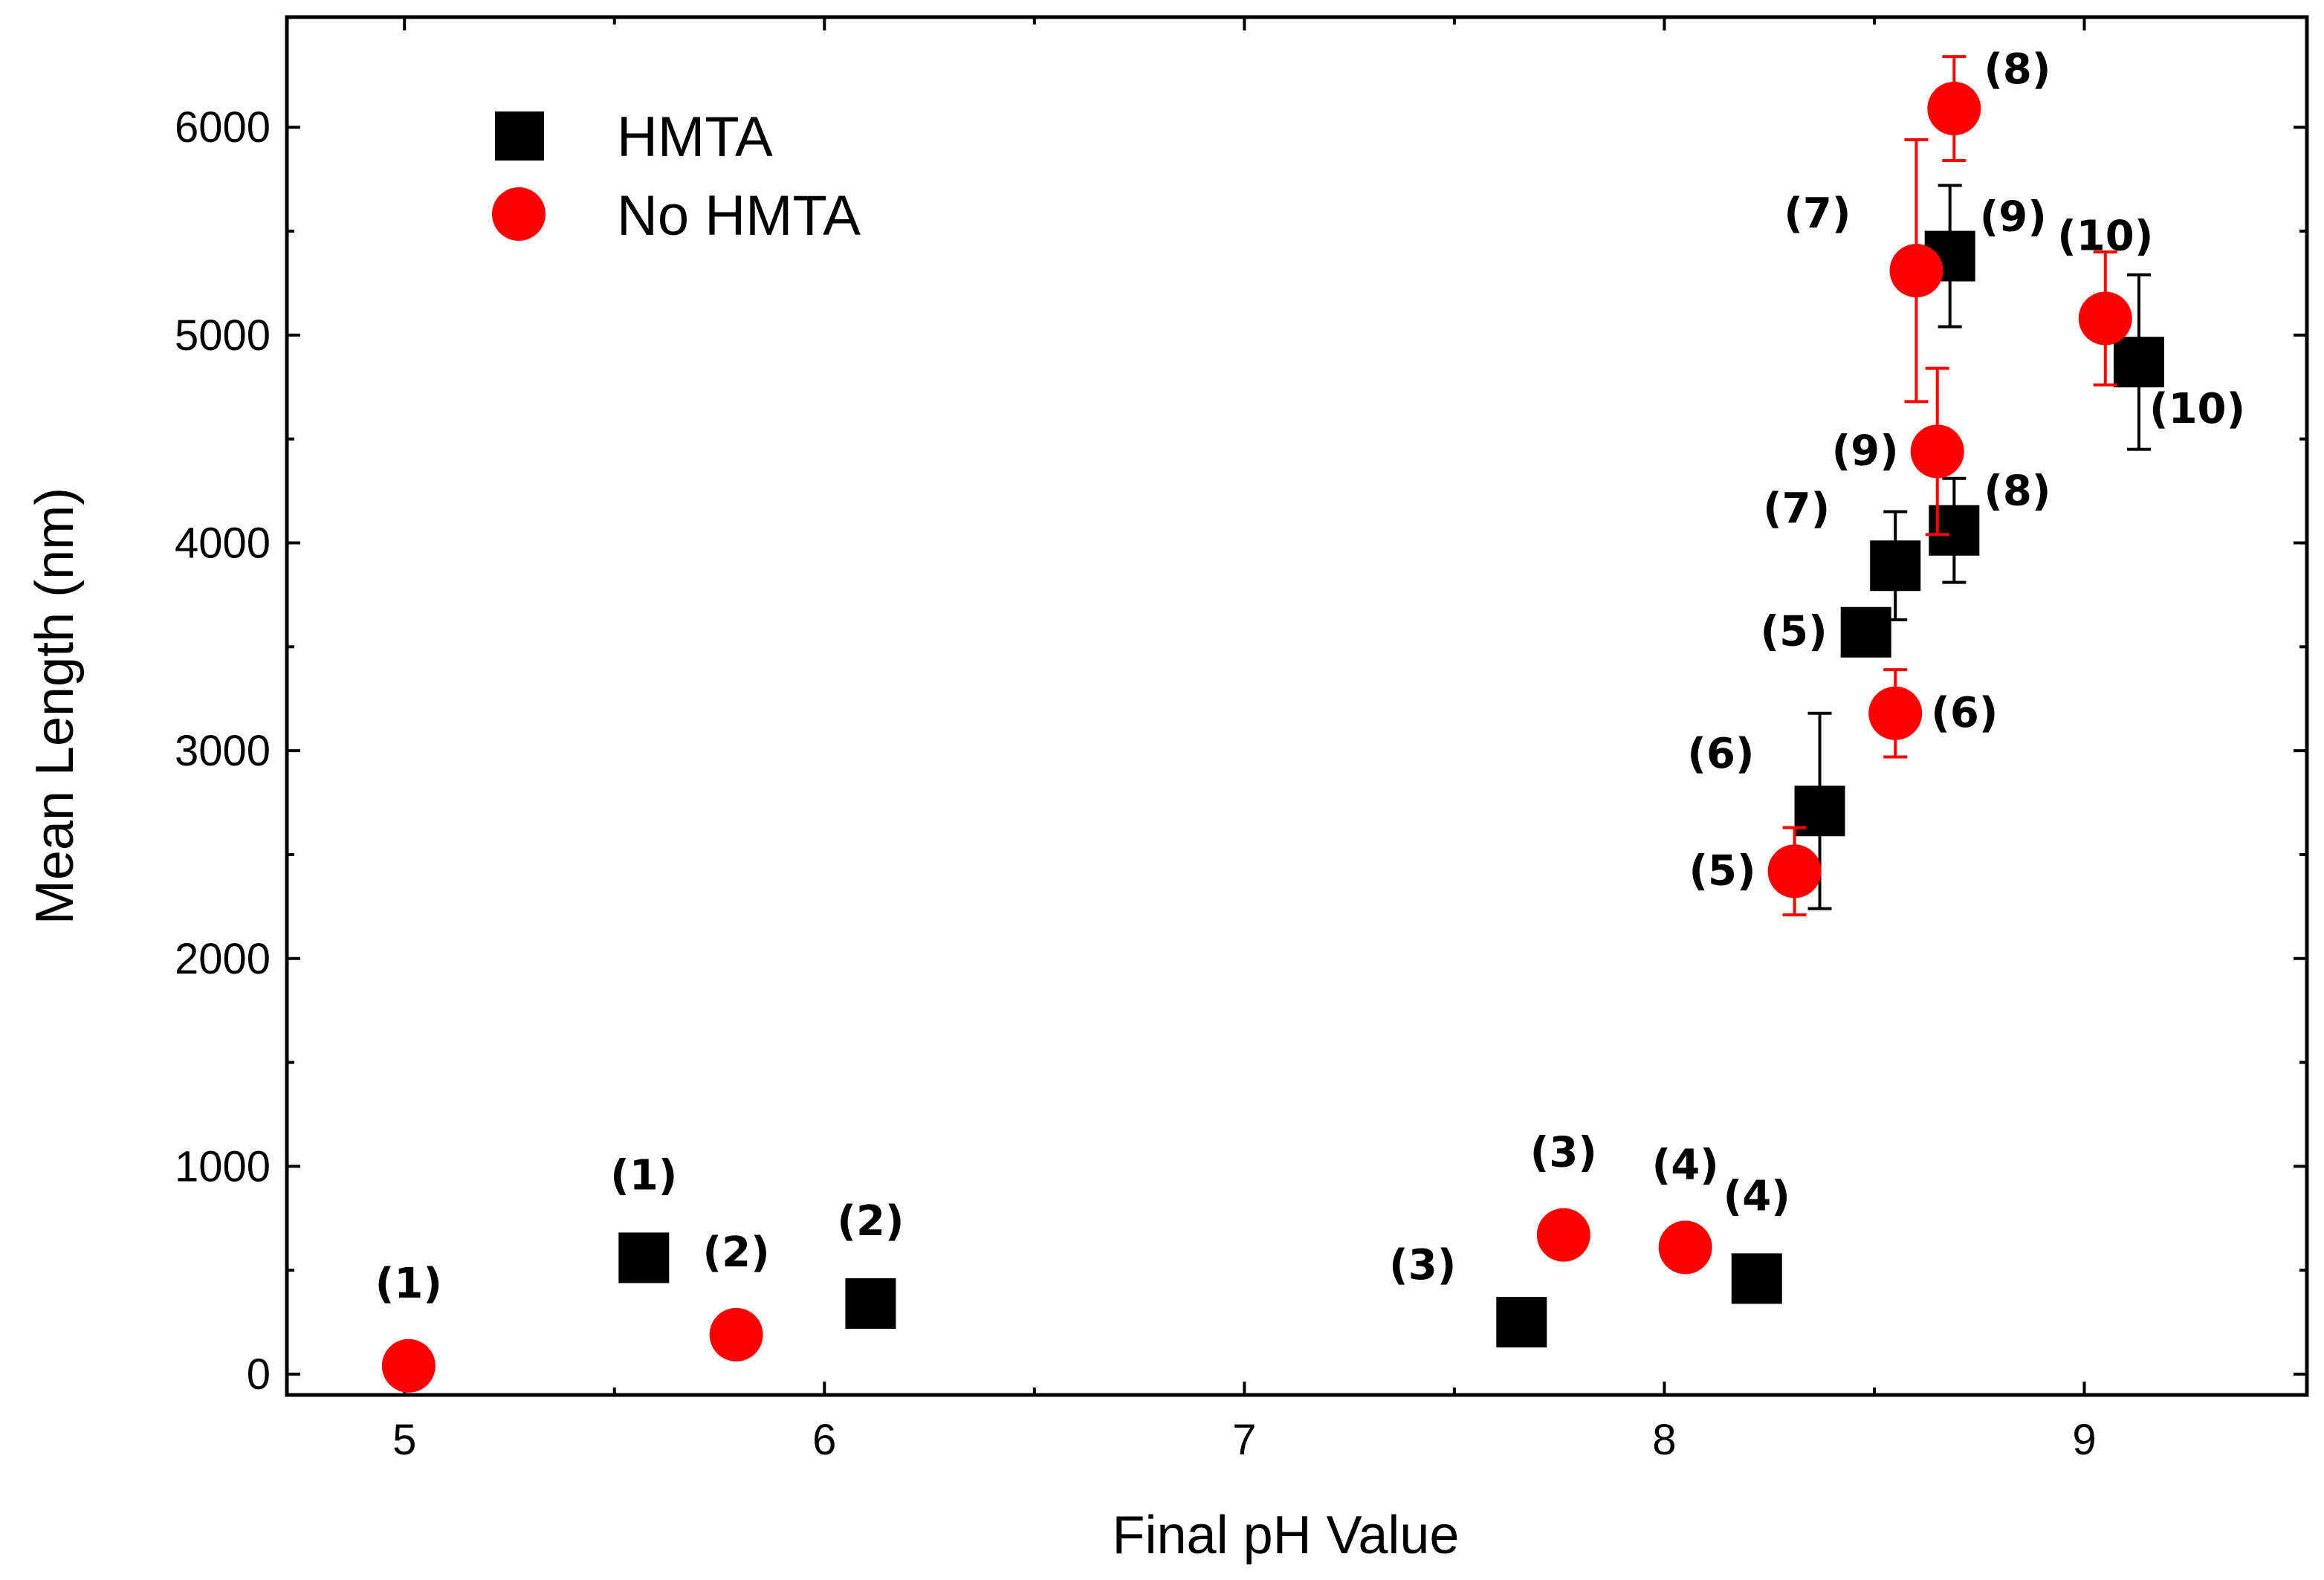 This screenshot has height=1580, width=2324. What do you see at coordinates (55, 706) in the screenshot?
I see `y-axis-title: Mean Length (nm)` at bounding box center [55, 706].